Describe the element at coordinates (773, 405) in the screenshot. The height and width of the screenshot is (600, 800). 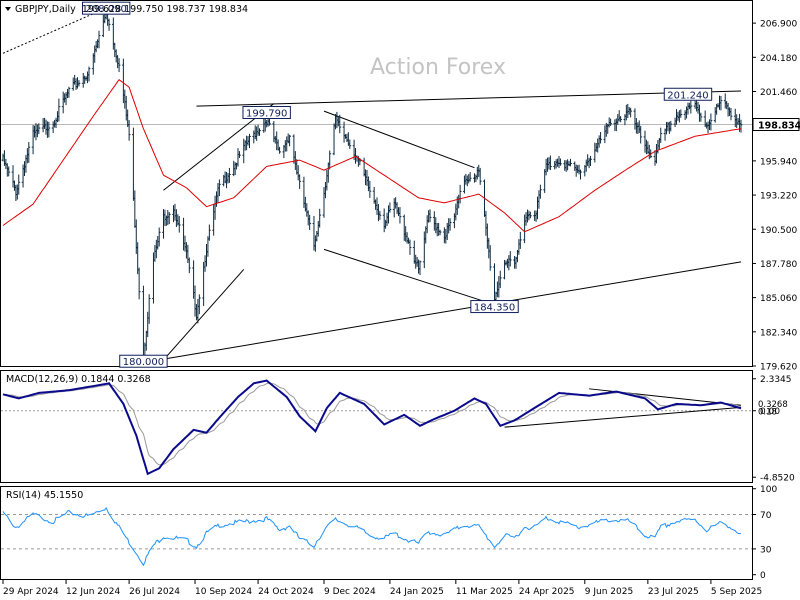
I see `macd-current-value: 0.3268` at that location.